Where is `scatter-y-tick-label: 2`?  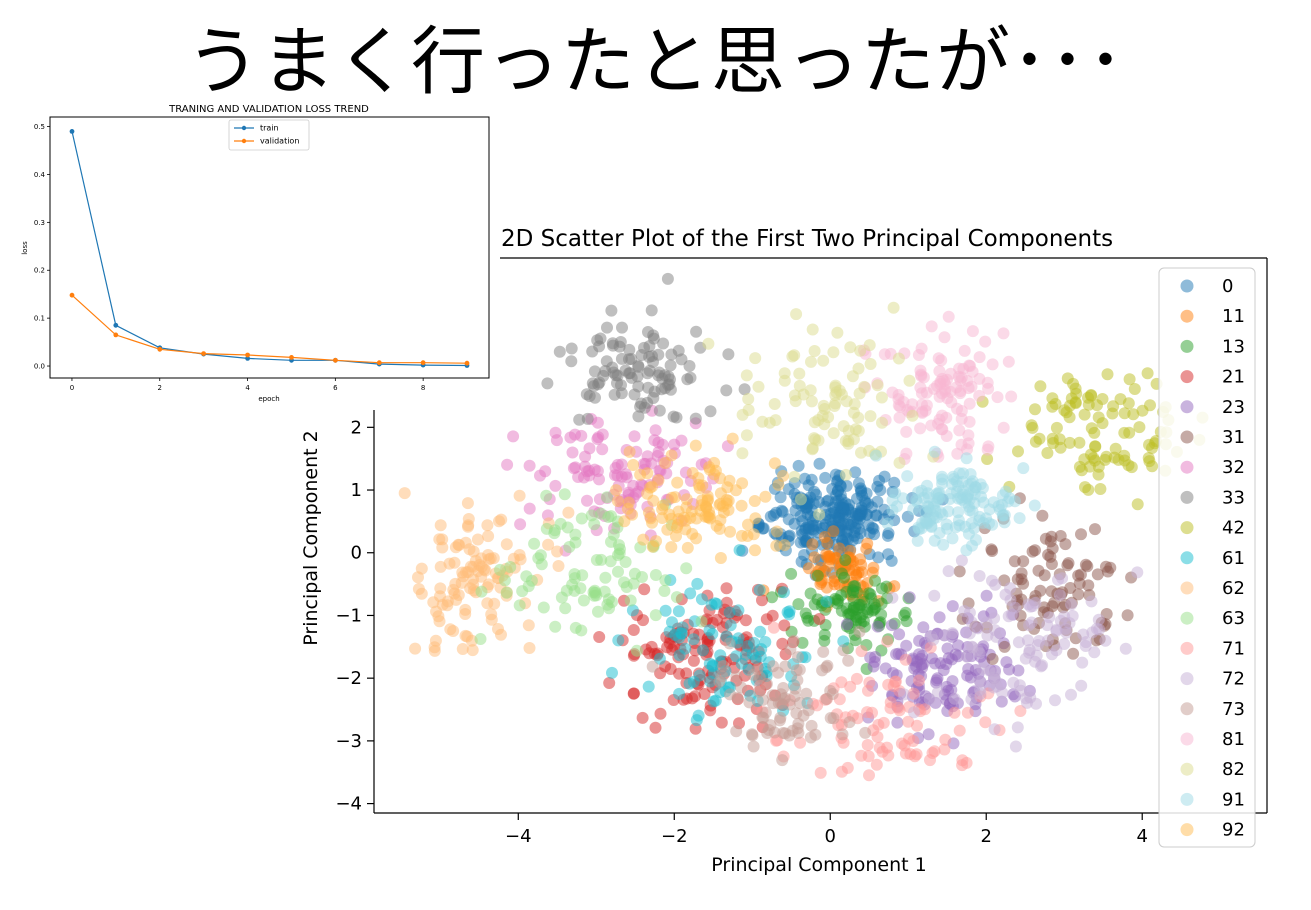 scatter-y-tick-label: 2 is located at coordinates (356, 427).